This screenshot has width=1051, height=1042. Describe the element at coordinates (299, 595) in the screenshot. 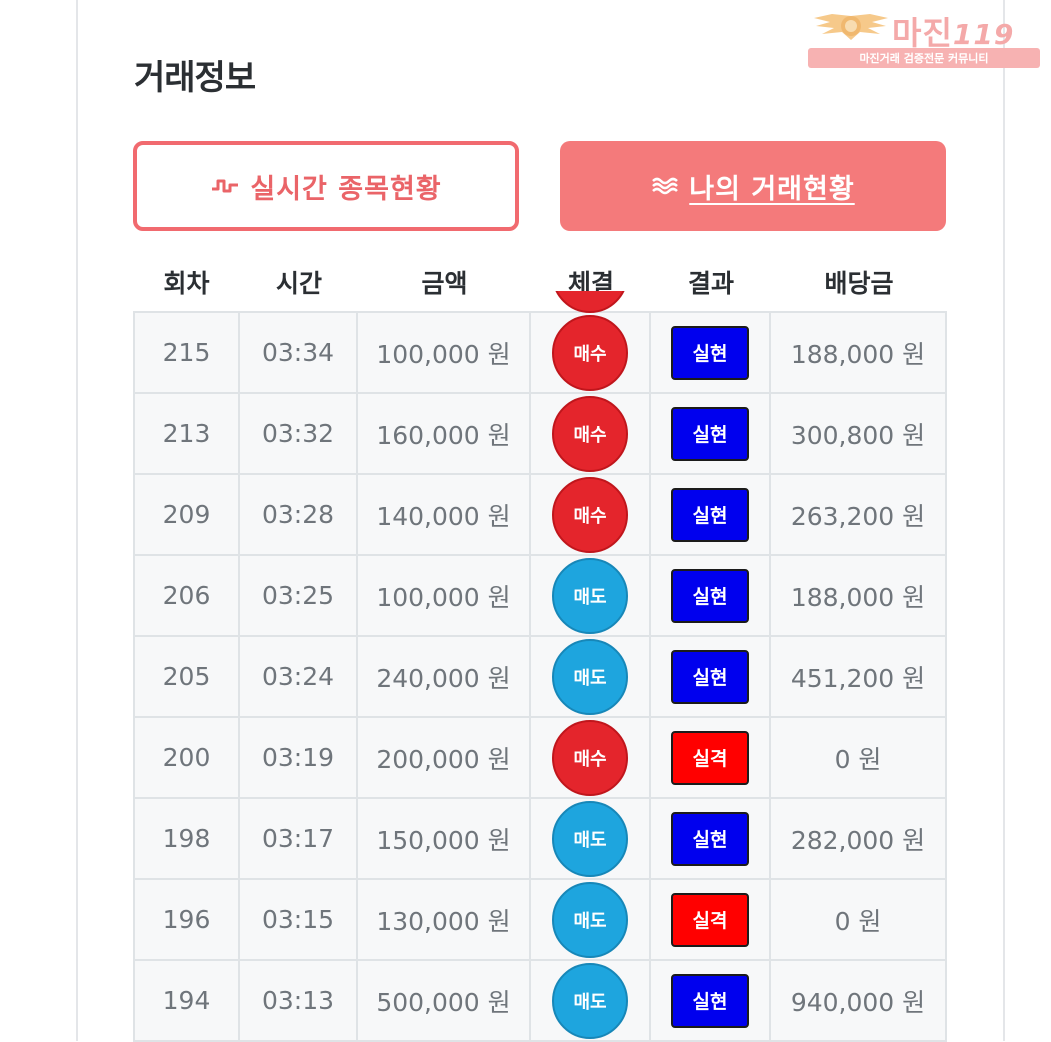

I see `time-cell: 03:25` at that location.